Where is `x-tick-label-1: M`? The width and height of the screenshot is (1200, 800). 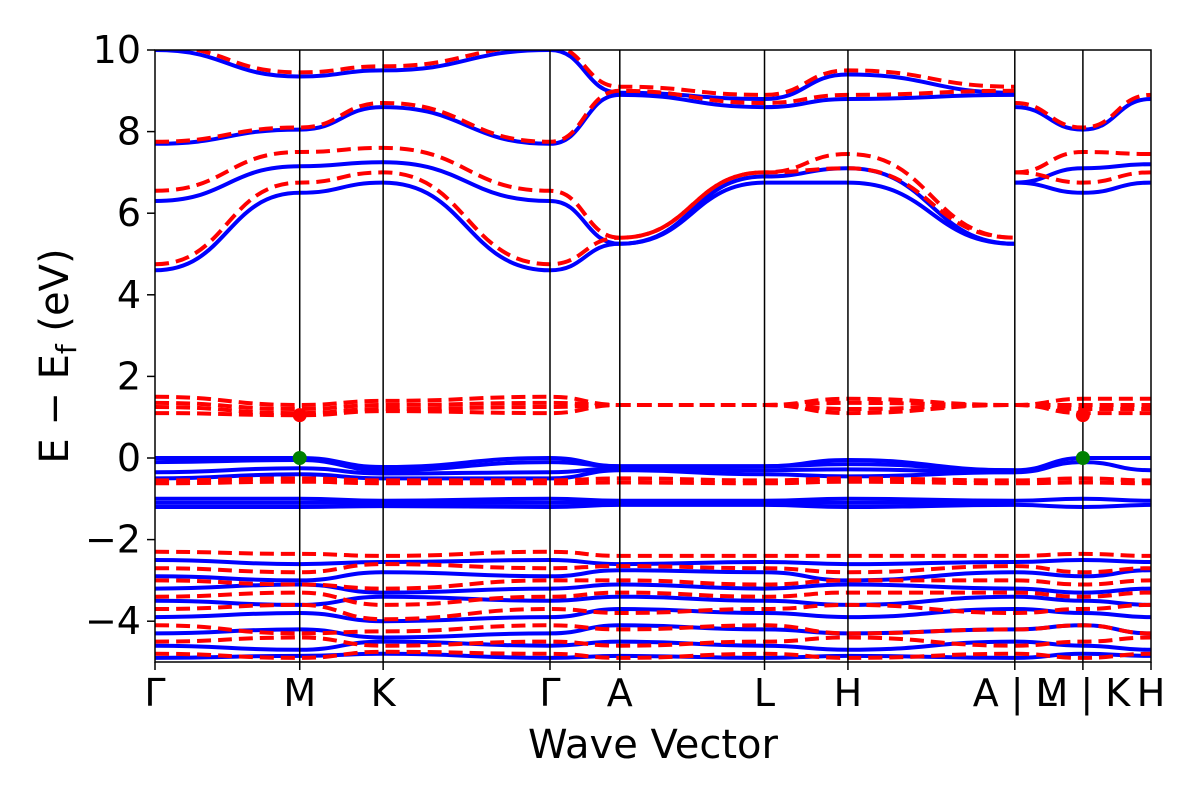 x-tick-label-1: M is located at coordinates (299, 693).